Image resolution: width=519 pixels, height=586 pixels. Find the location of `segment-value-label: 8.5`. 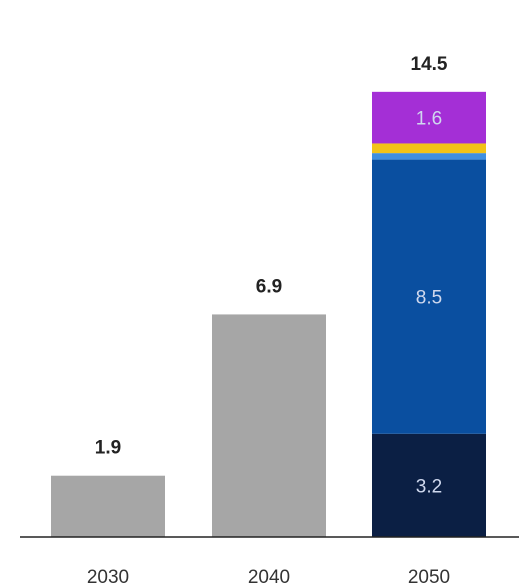

segment-value-label: 8.5 is located at coordinates (429, 298).